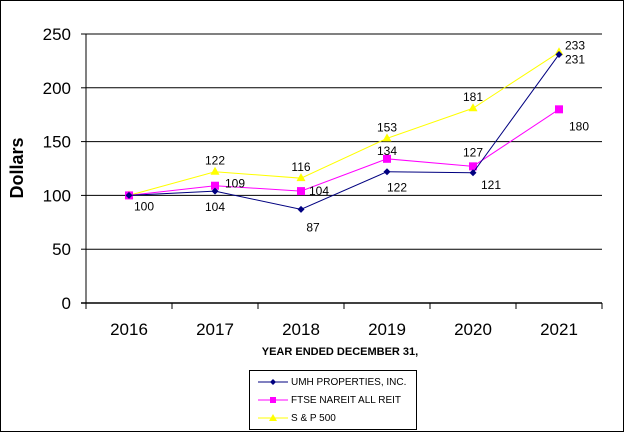 The image size is (624, 432). I want to click on x-tick-label: 2020, so click(473, 329).